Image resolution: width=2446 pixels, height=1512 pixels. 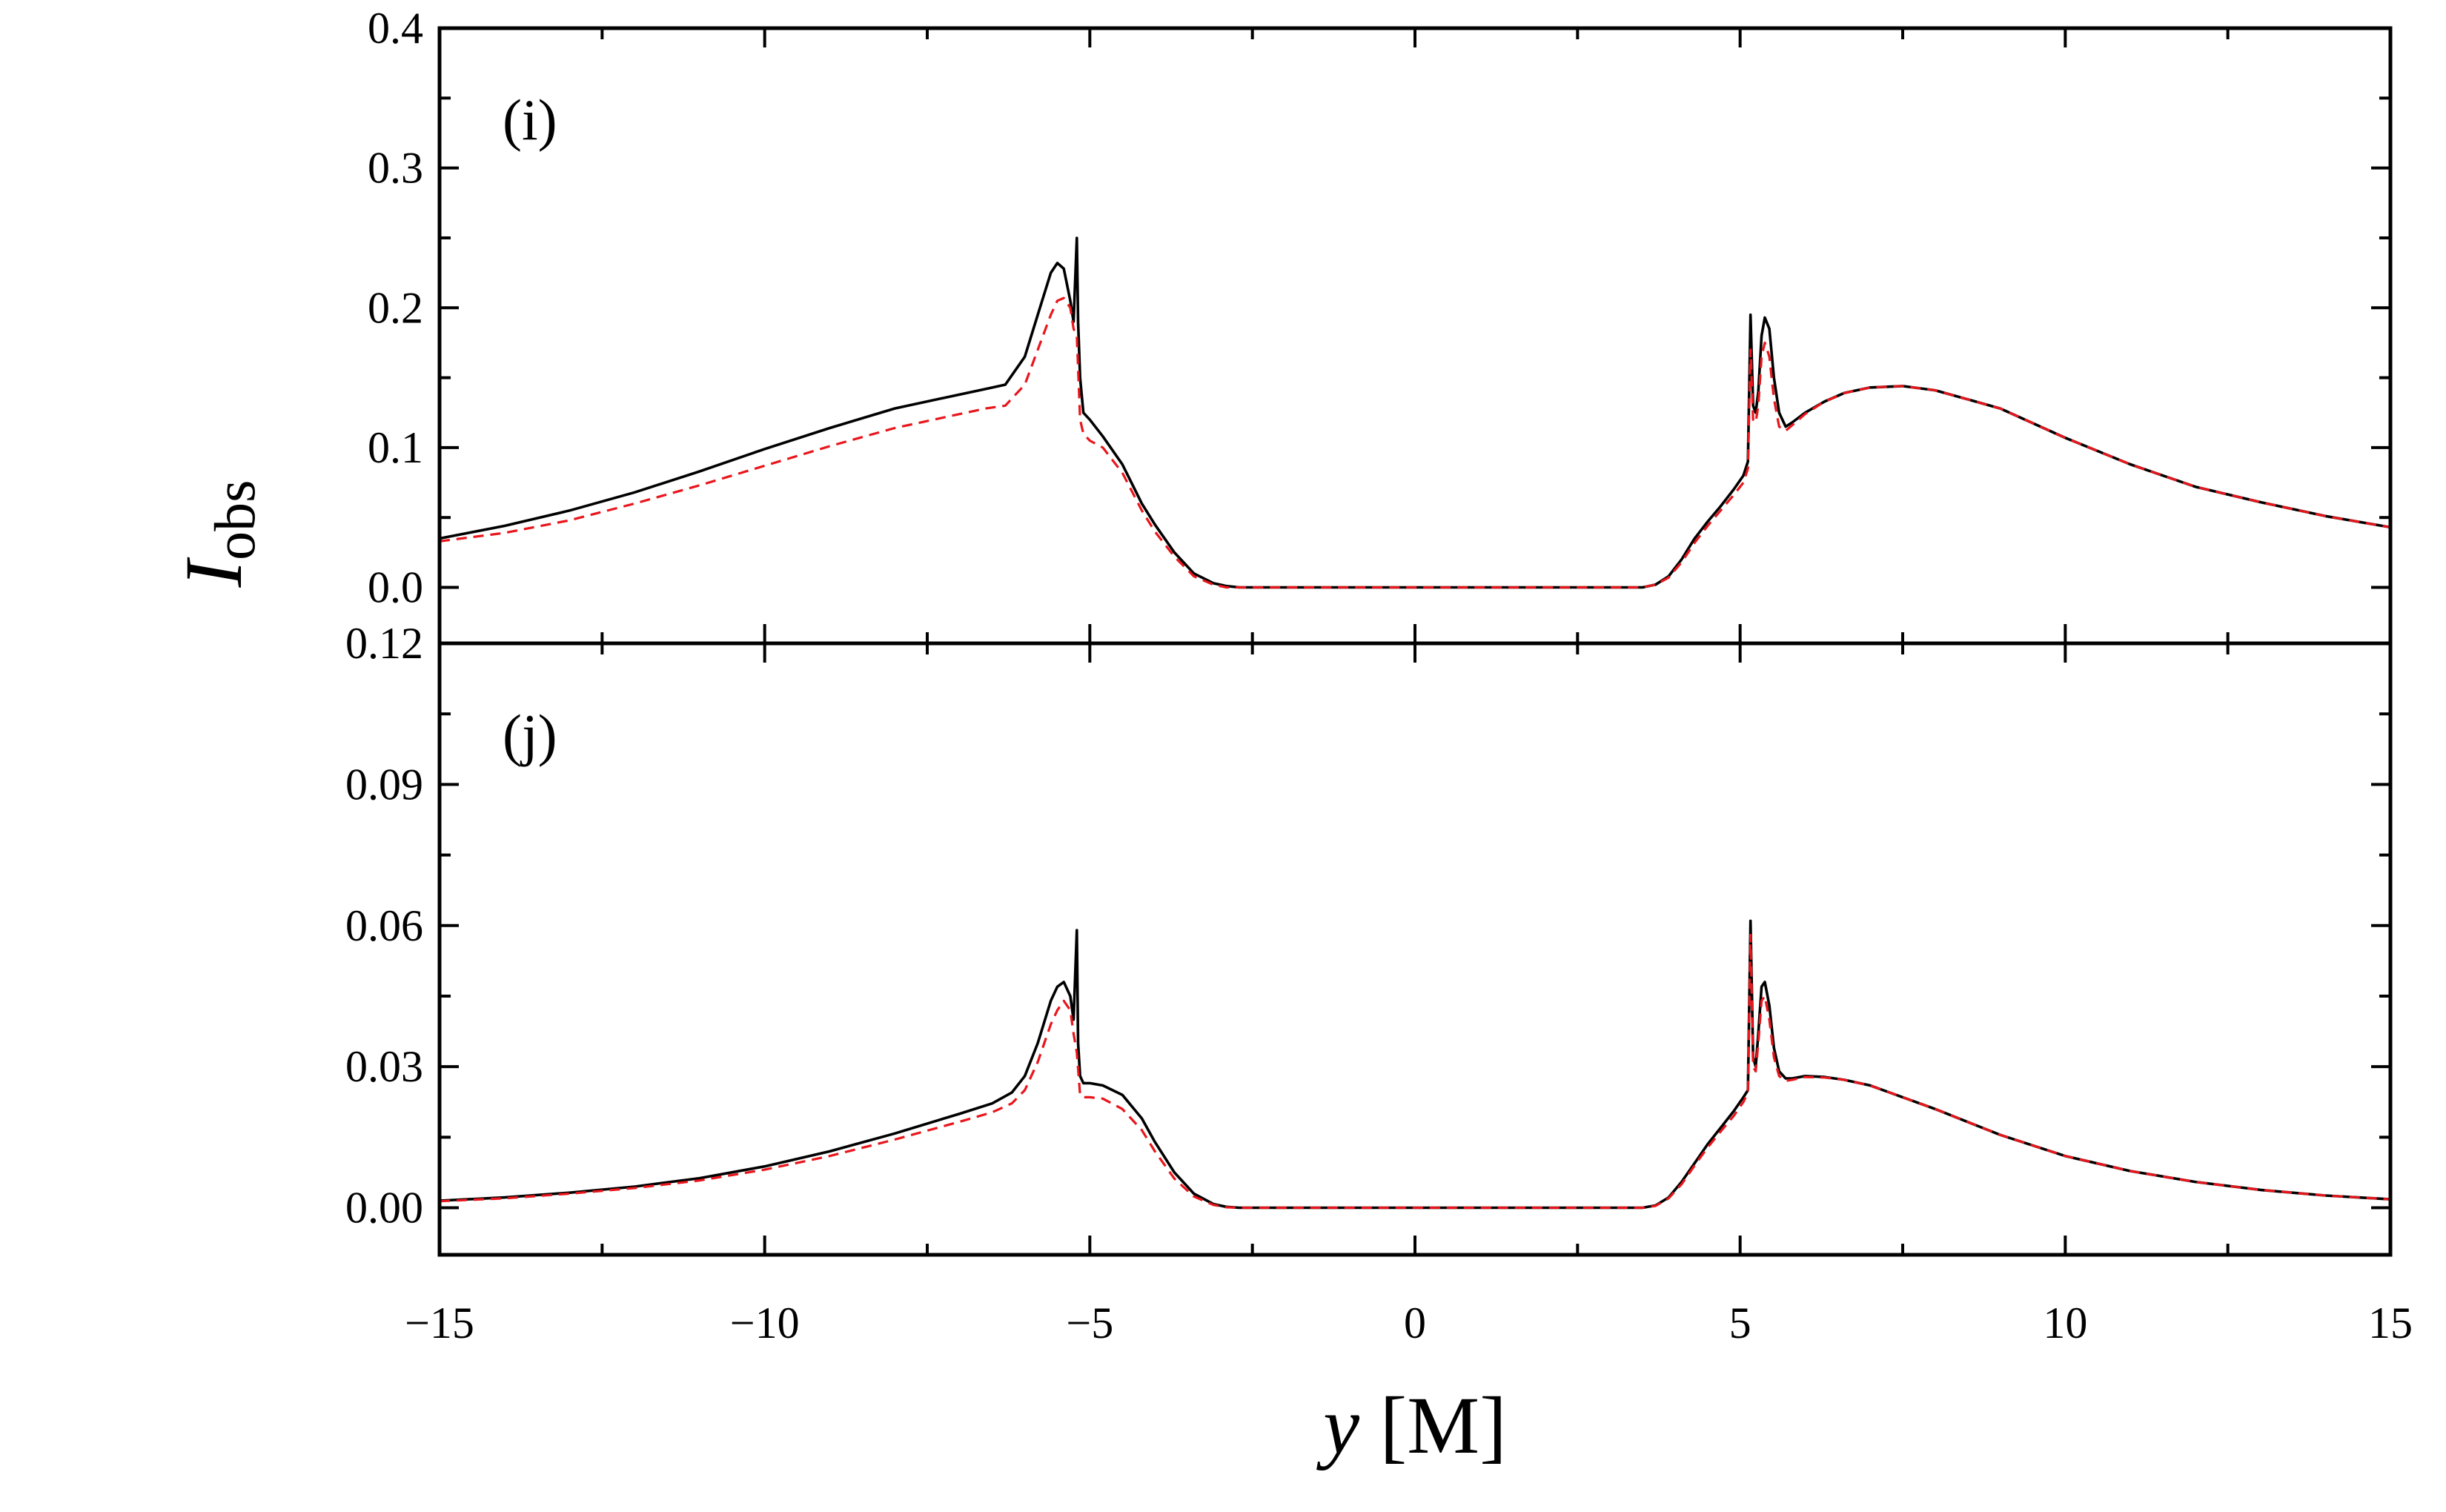 I want to click on x-tick-label: 10, so click(x=2065, y=1323).